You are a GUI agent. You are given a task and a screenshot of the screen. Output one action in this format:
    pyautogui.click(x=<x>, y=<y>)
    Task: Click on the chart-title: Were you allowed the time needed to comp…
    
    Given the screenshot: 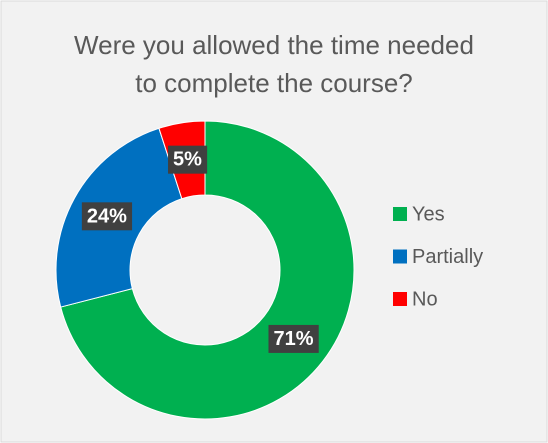 What is the action you would take?
    pyautogui.click(x=274, y=64)
    